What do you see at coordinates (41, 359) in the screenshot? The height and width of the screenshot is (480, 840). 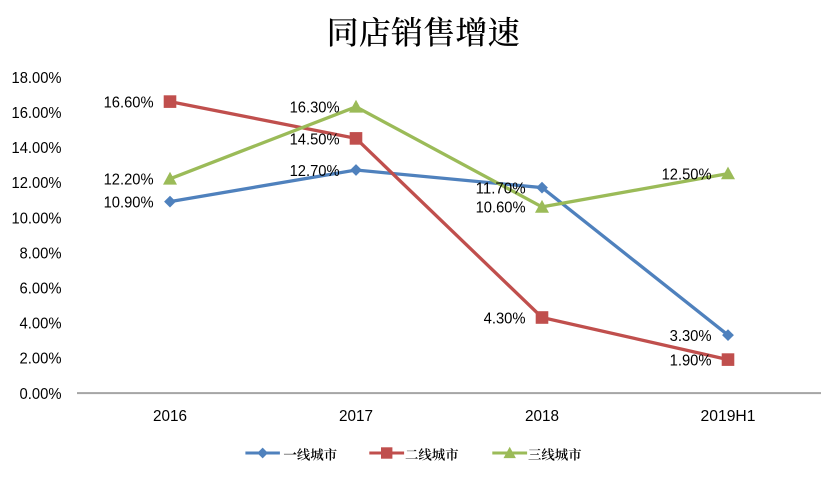 I see `svg-text: 2.00%` at bounding box center [41, 359].